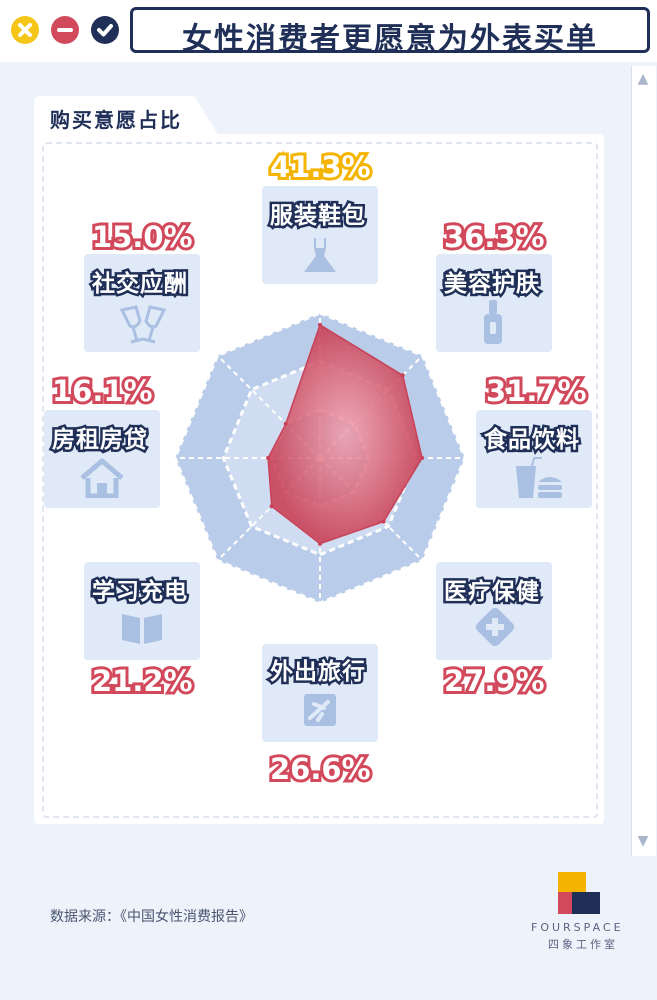  I want to click on close-icon, so click(25, 30).